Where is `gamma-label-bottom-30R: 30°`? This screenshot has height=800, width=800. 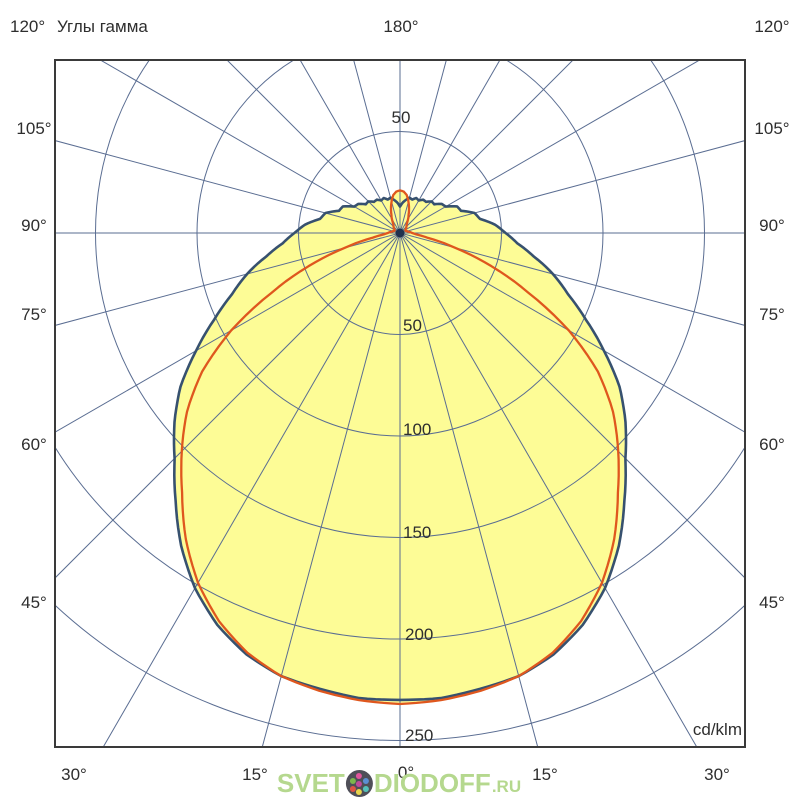 gamma-label-bottom-30R: 30° is located at coordinates (717, 774).